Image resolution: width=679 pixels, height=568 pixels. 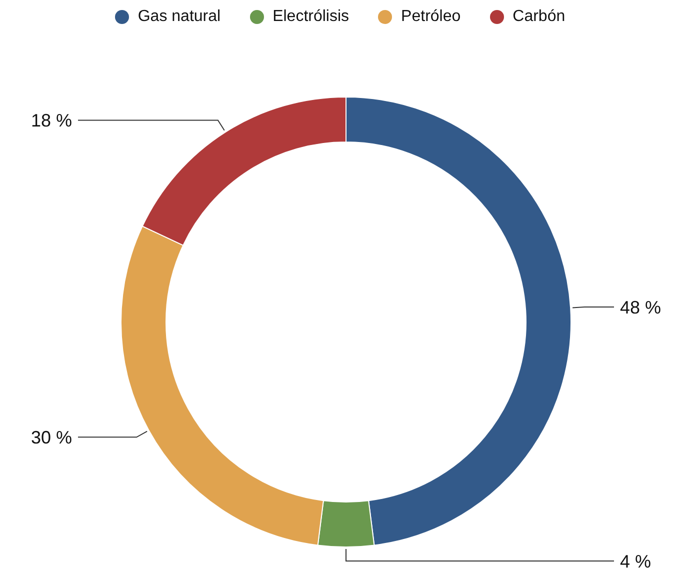 I want to click on data-label: 4 %, so click(x=636, y=559).